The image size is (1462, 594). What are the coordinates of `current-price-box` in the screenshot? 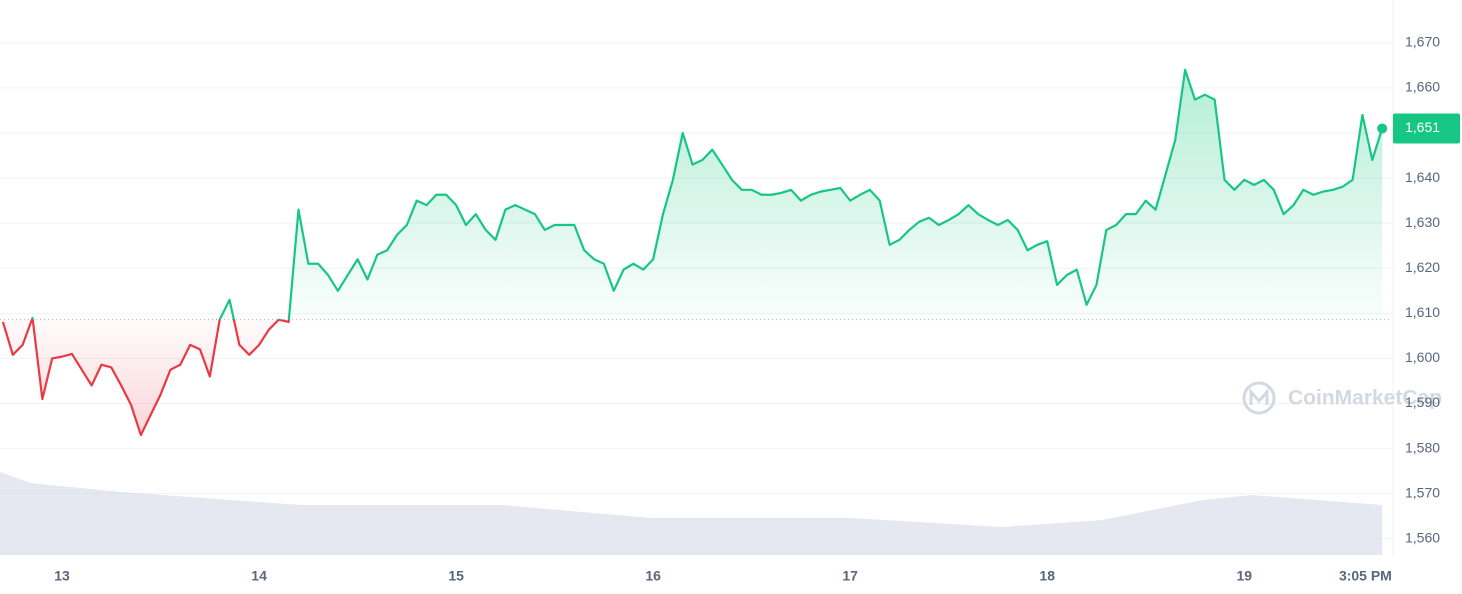 It's located at (1426, 128).